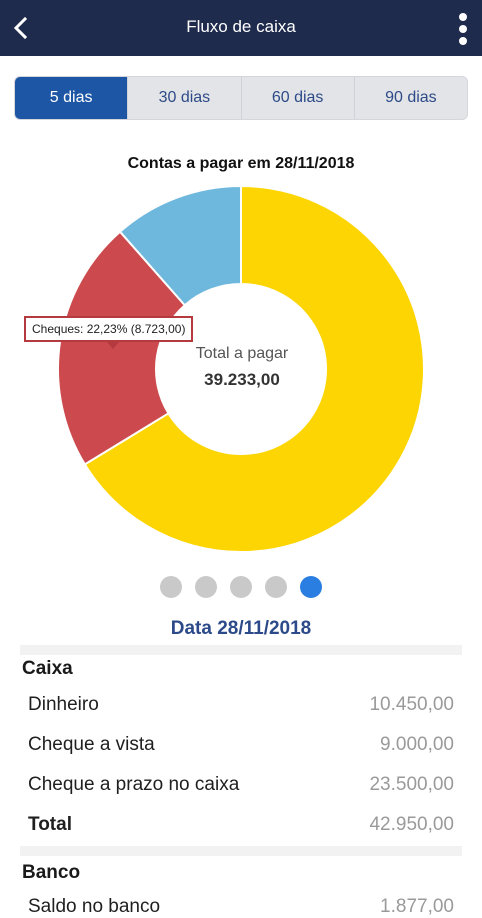  I want to click on caixa-heading: Caixa, so click(47, 668).